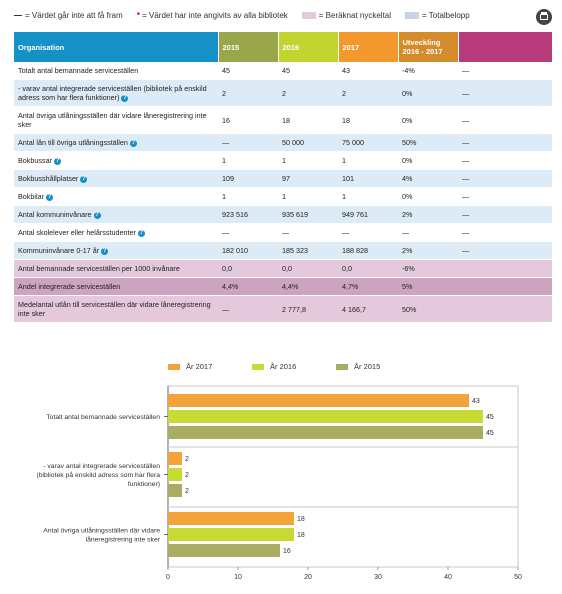 The image size is (562, 594). What do you see at coordinates (308, 232) in the screenshot?
I see `cell-v16: —` at bounding box center [308, 232].